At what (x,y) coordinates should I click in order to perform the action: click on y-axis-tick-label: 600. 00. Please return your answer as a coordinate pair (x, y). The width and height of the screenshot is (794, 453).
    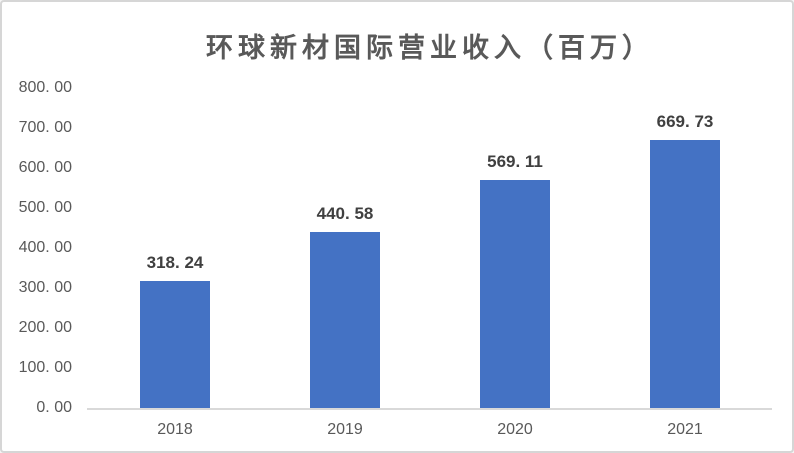
    Looking at the image, I should click on (45, 167).